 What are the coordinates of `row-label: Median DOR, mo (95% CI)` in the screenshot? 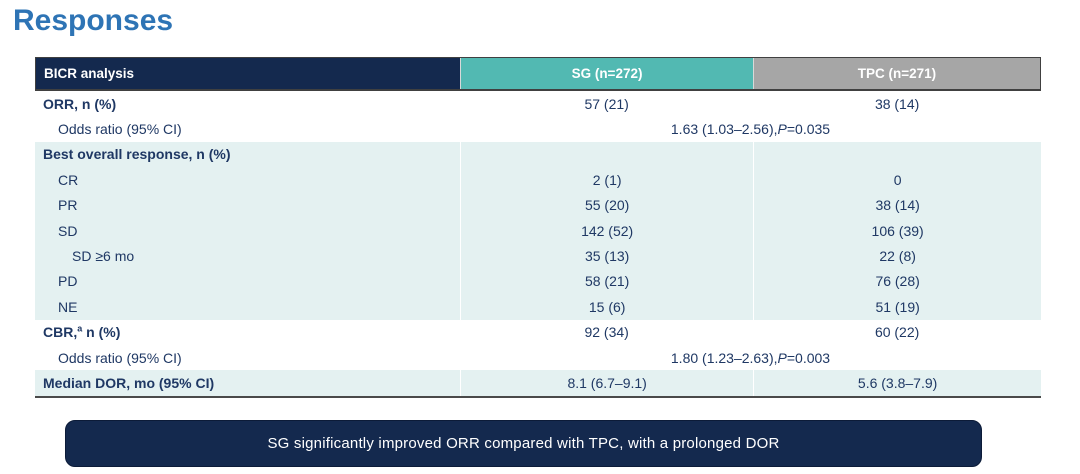 It's located at (129, 382).